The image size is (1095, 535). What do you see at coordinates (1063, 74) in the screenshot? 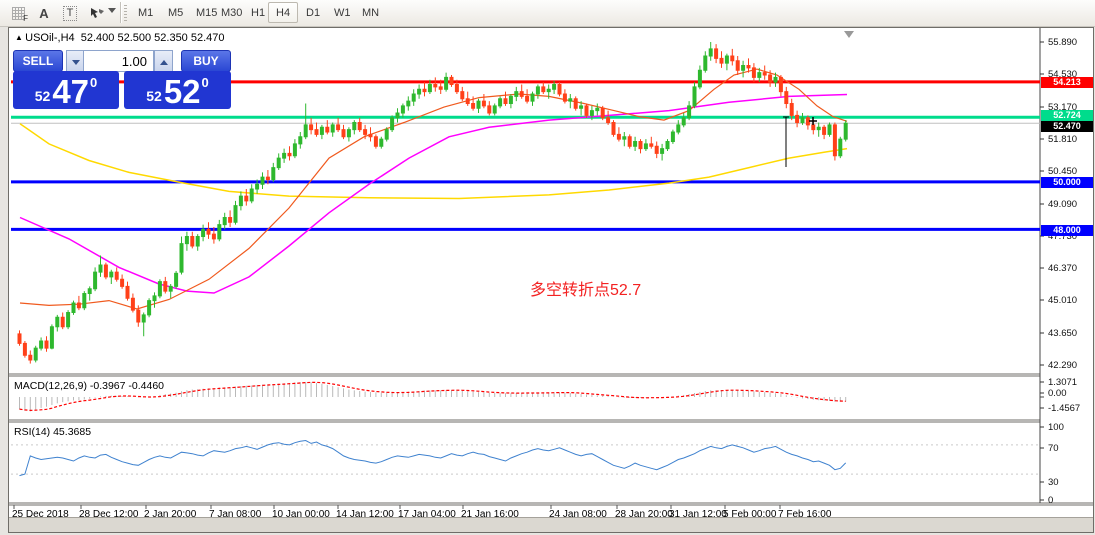
I see `price-tick-label: 54.530` at bounding box center [1063, 74].